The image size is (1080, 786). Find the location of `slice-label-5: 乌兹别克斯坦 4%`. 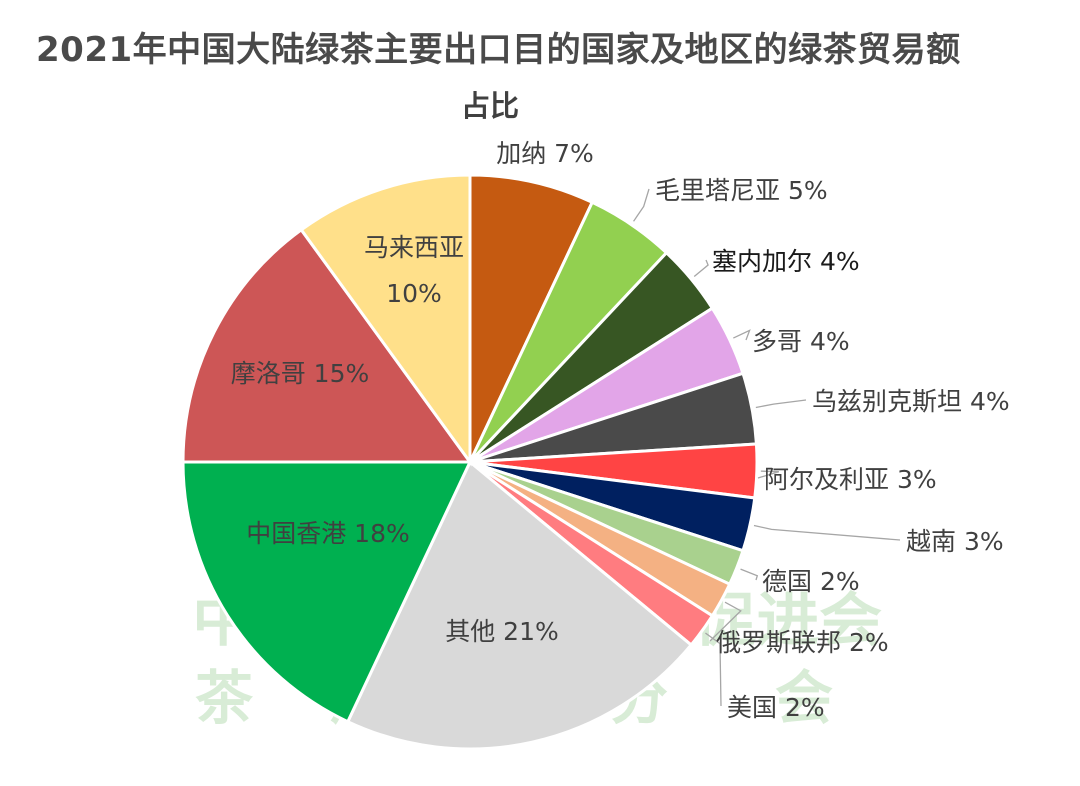

slice-label-5: 乌兹别克斯坦 4% is located at coordinates (911, 401).